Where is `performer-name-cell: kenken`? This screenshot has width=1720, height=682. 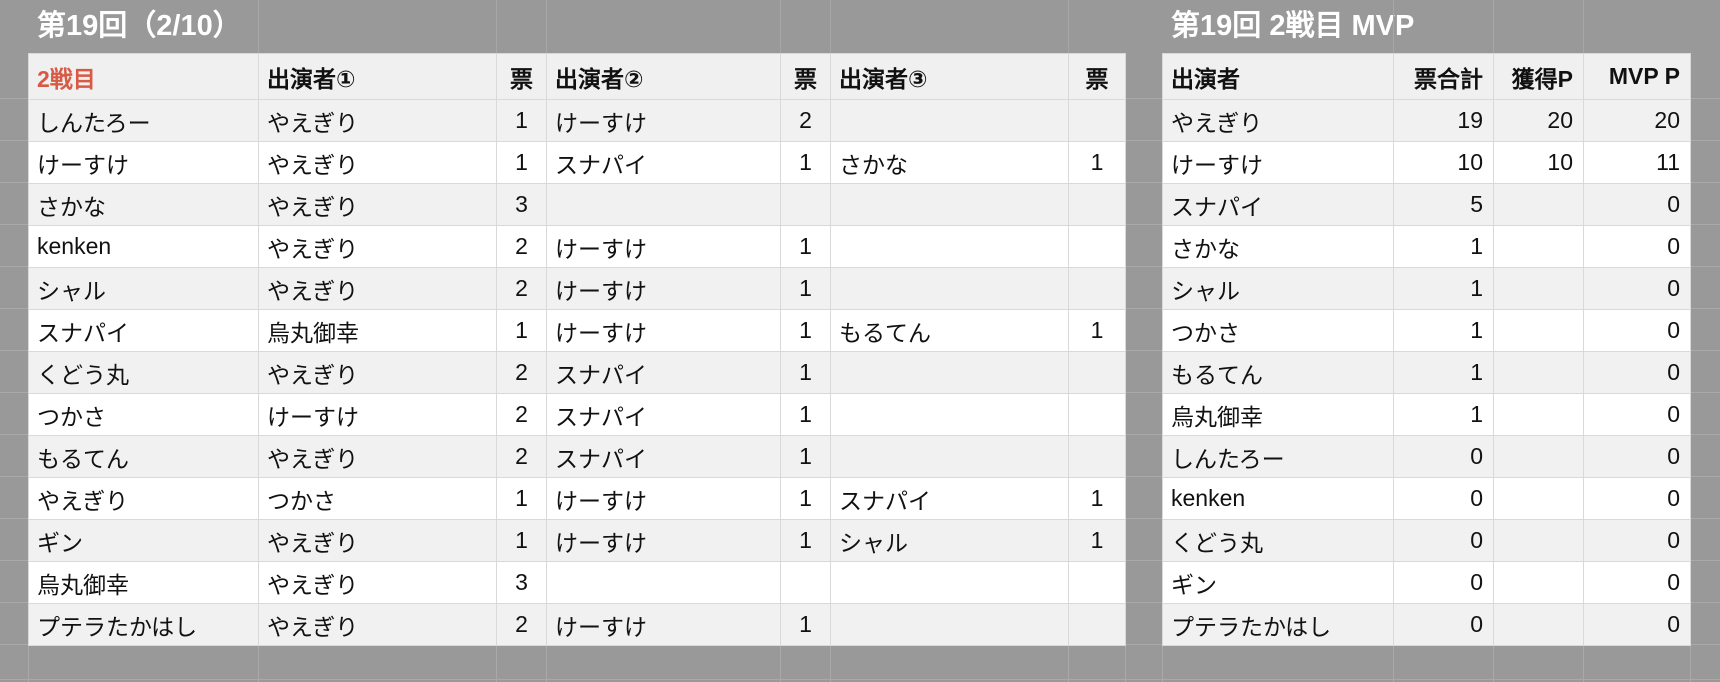
performer-name-cell: kenken is located at coordinates (1278, 498).